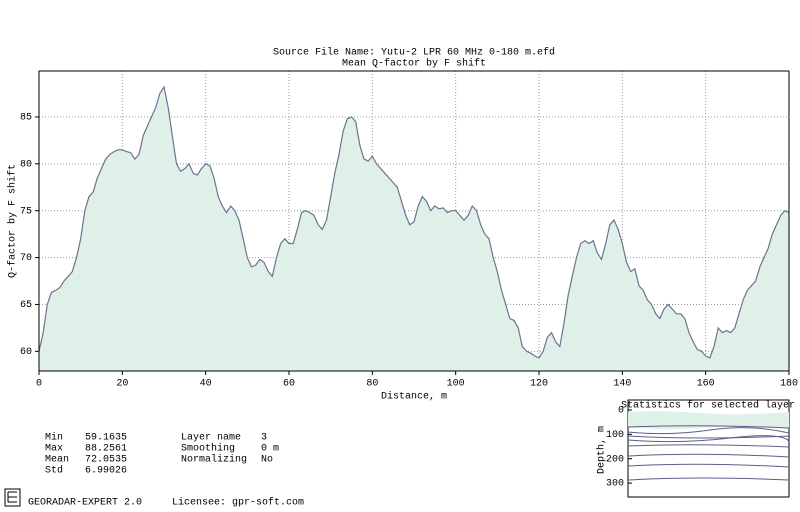  What do you see at coordinates (539, 384) in the screenshot?
I see `x-tick-label: 120` at bounding box center [539, 384].